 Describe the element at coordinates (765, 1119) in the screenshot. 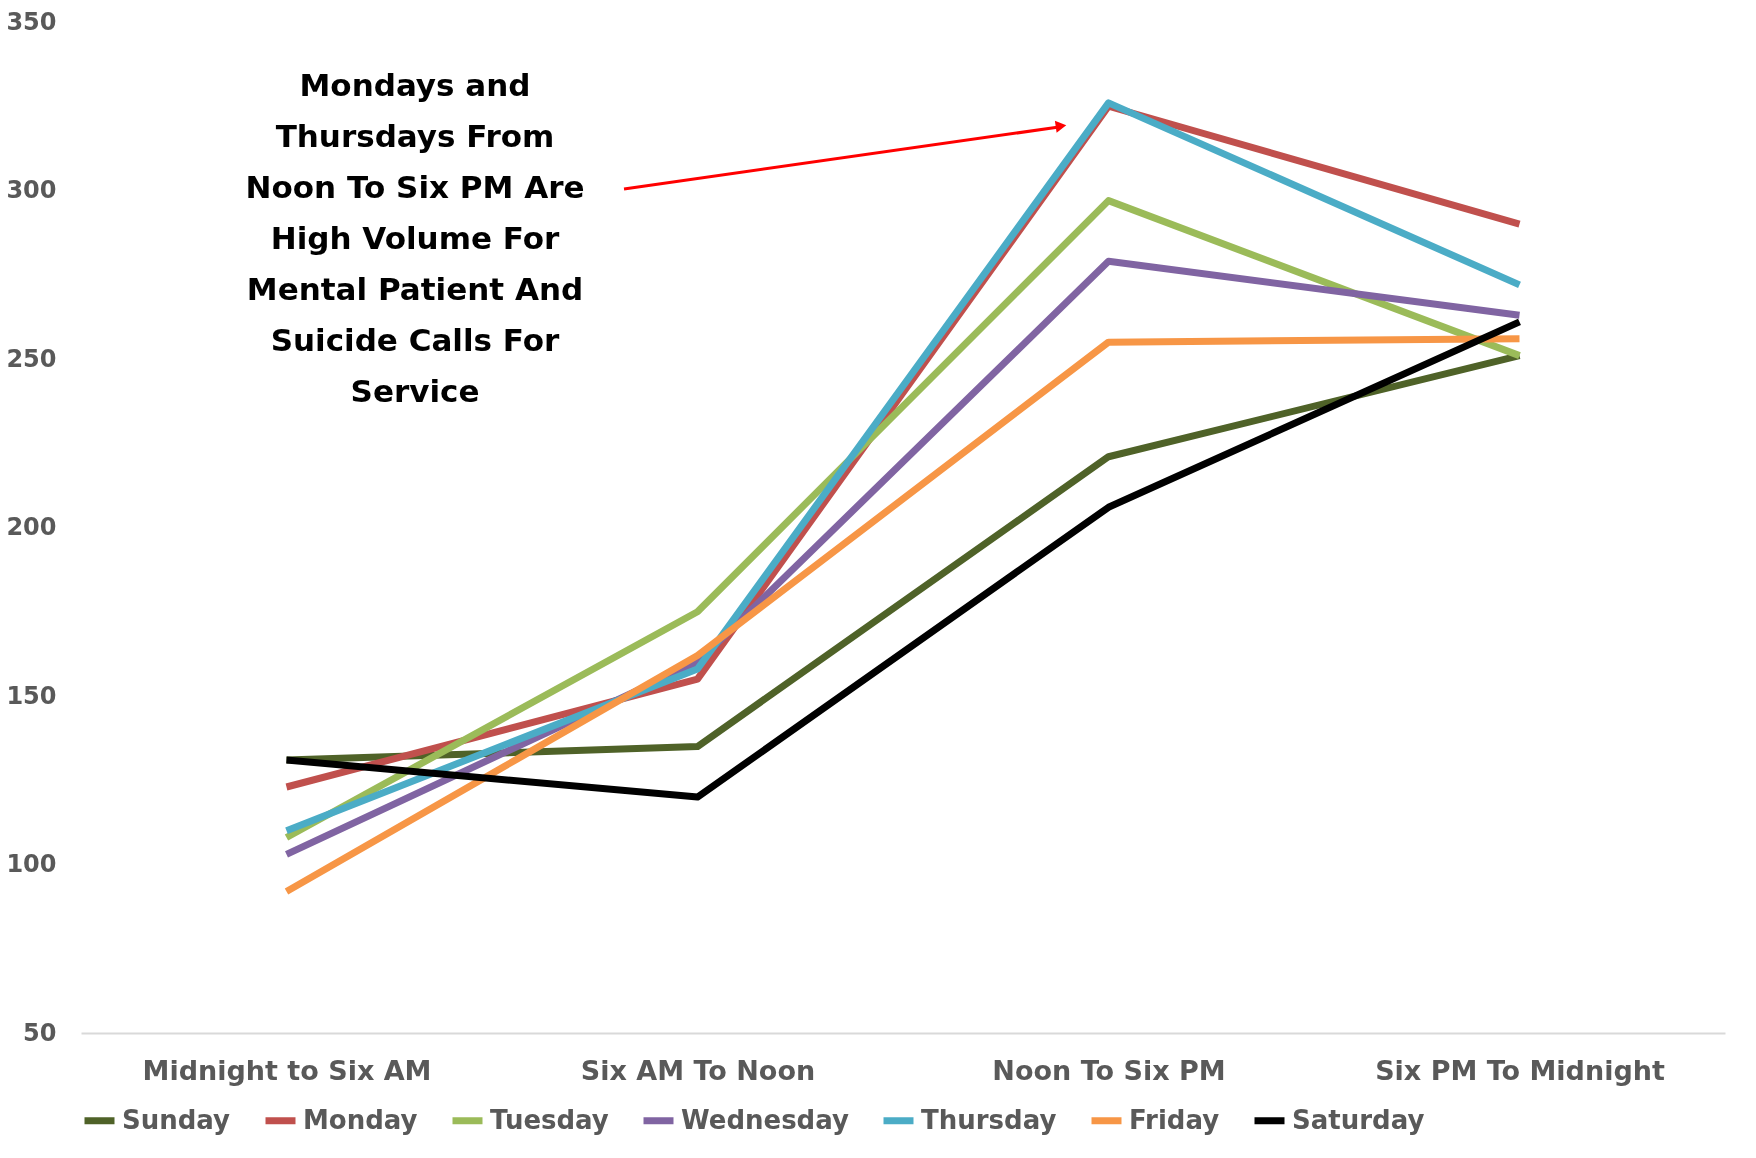

I see `legend-label: Wednesday` at that location.